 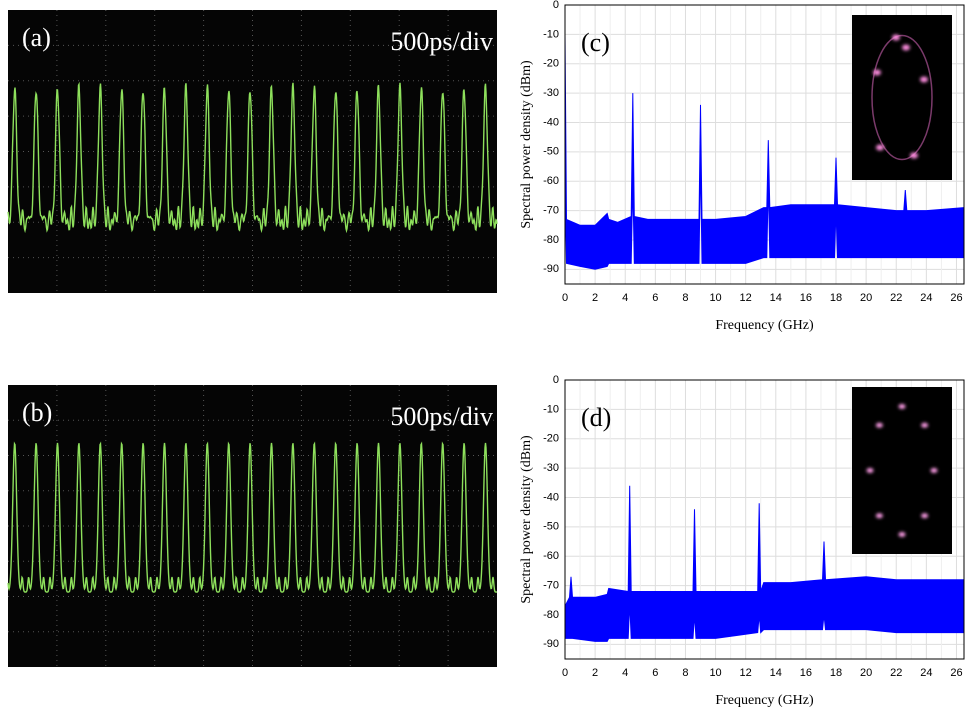 I want to click on inset-photo, so click(x=902, y=97).